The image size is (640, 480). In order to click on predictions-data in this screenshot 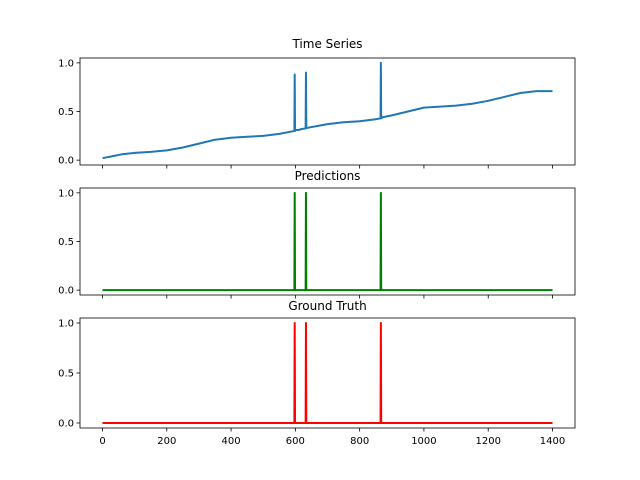, I will do `click(327, 241)`.